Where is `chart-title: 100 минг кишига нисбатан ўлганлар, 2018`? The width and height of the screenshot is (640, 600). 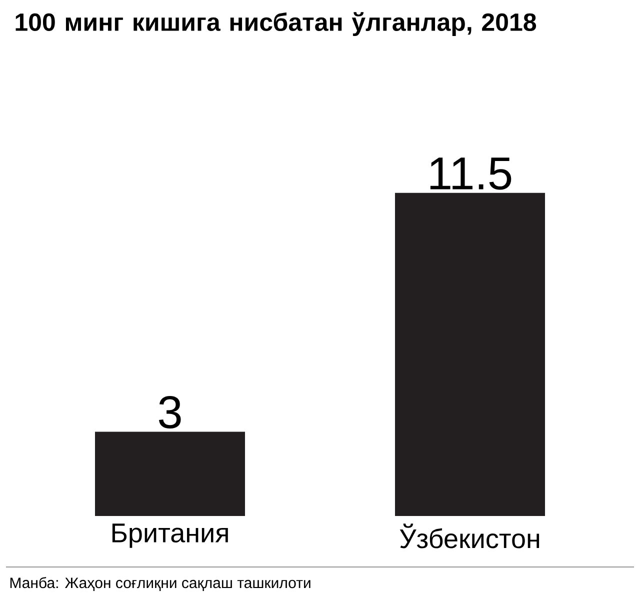
chart-title: 100 минг кишига нисбатан ўлганлар, 2018 is located at coordinates (276, 24).